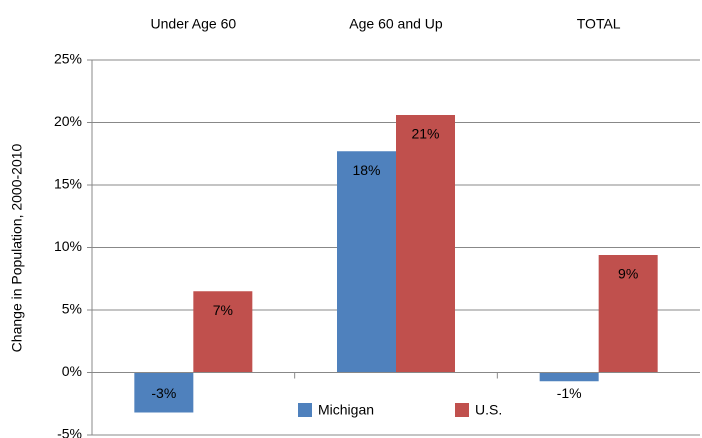  I want to click on value-label: 21%, so click(425, 134).